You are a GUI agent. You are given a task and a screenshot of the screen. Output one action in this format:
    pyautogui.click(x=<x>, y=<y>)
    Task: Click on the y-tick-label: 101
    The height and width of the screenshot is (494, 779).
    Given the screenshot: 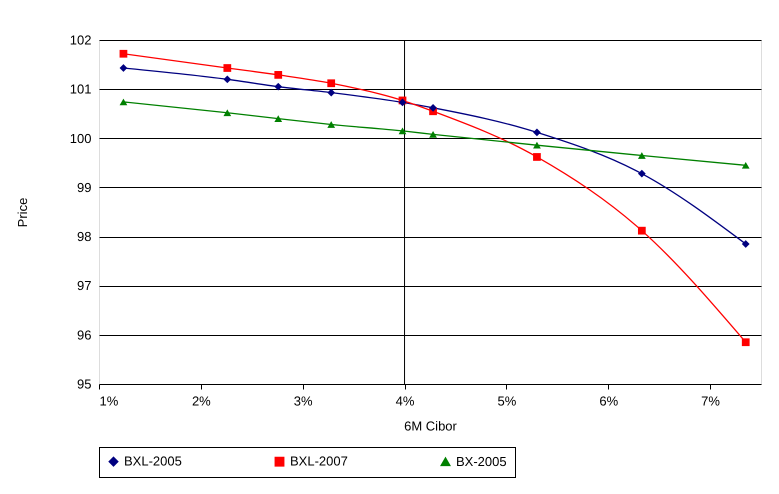 What is the action you would take?
    pyautogui.click(x=81, y=89)
    